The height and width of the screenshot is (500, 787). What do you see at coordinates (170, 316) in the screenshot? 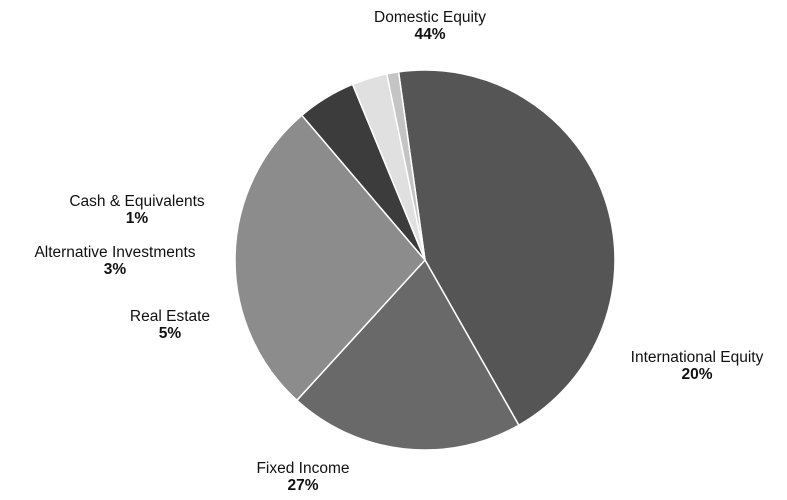
I see `slice-label-real-estate: Real Estate` at bounding box center [170, 316].